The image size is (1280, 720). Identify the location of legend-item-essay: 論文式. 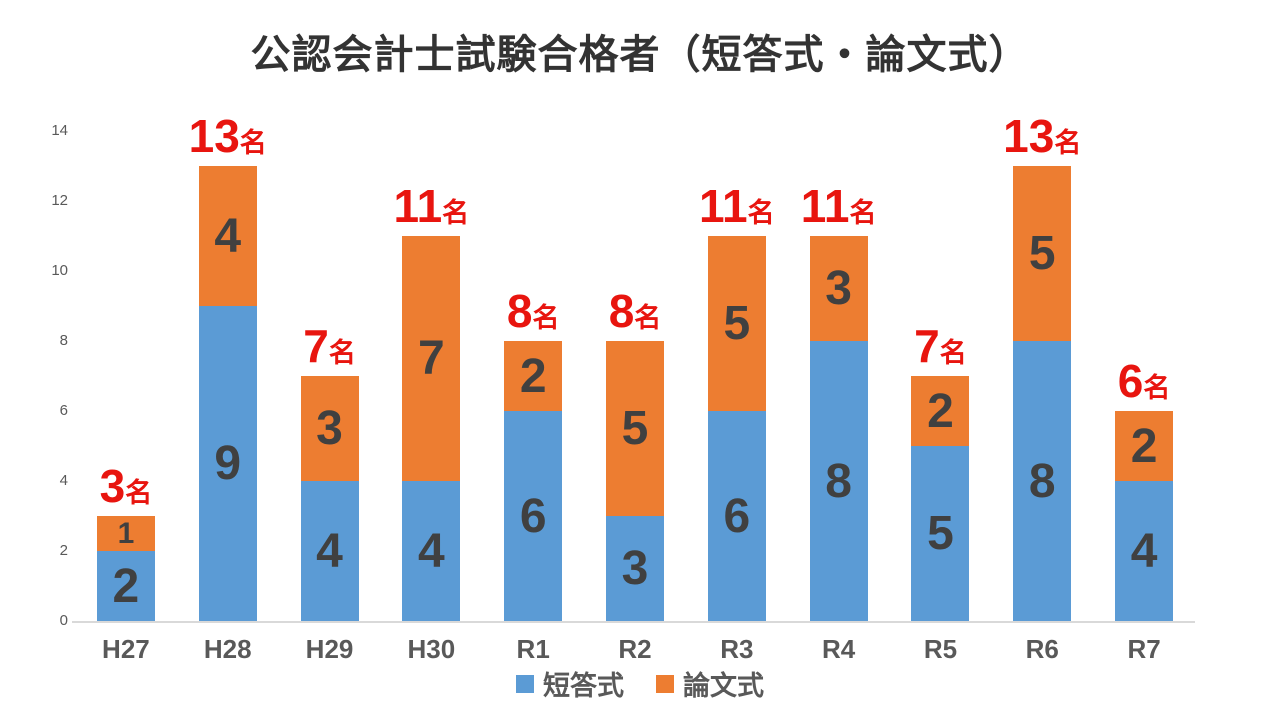
(710, 683).